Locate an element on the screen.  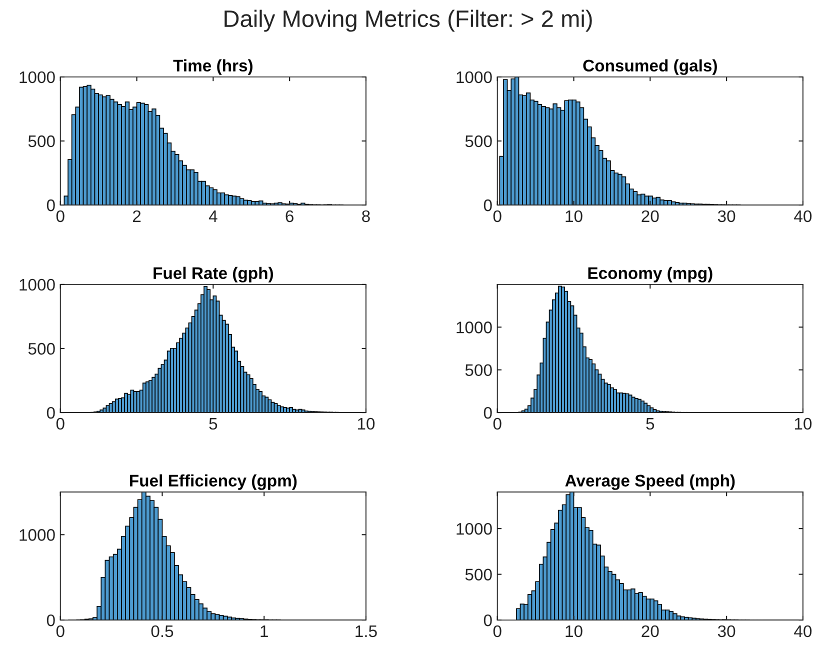
text: Daily Moving Metrics (Filter: > 2 mi) is located at coordinates (408, 21).